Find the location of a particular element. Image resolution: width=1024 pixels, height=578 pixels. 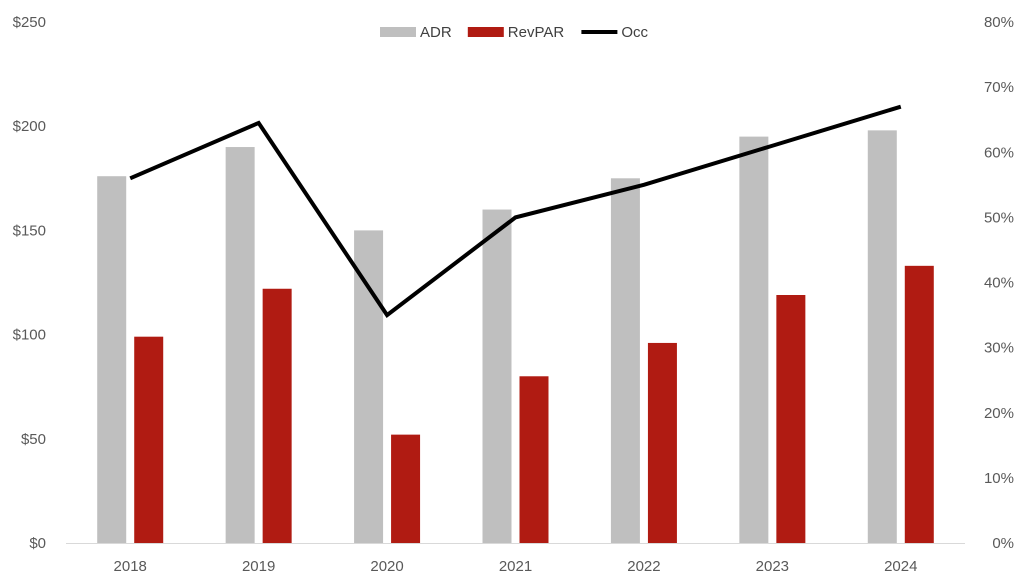

bar-revpar-2019 is located at coordinates (277, 415).